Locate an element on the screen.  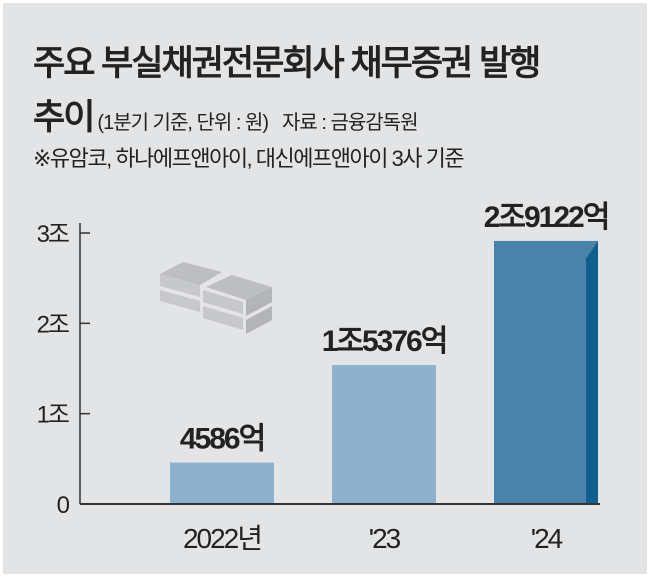
chart-title: 주요 부실채권전문회사 채무증권 발행 is located at coordinates (287, 63).